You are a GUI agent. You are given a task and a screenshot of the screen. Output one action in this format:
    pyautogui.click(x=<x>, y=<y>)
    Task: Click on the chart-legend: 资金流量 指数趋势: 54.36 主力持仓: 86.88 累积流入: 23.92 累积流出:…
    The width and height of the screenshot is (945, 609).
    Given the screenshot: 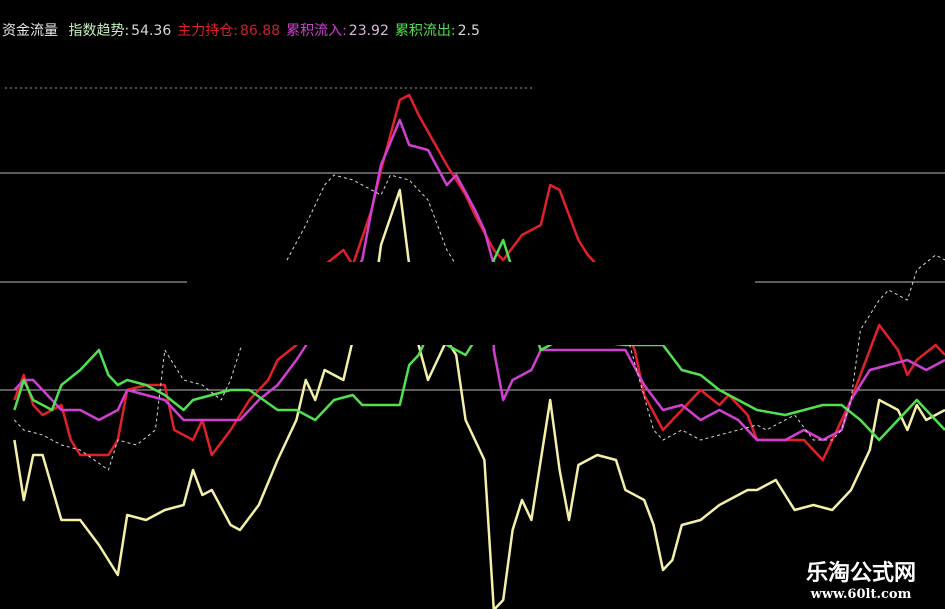 What is the action you would take?
    pyautogui.click(x=247, y=30)
    